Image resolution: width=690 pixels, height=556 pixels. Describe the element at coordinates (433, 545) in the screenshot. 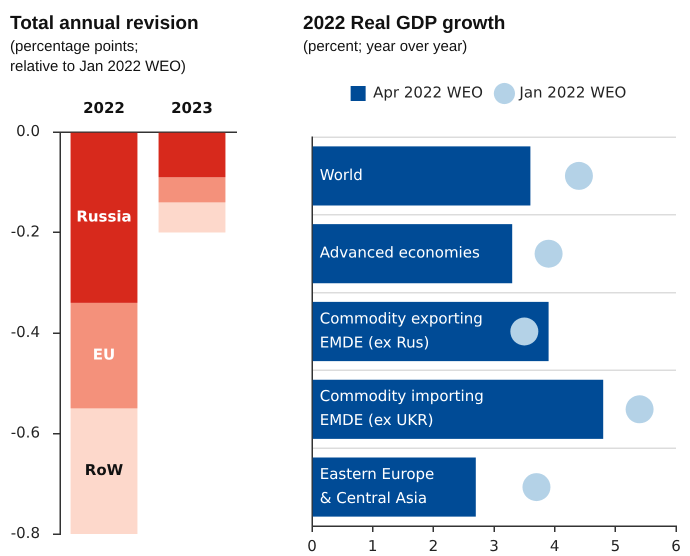

I see `x-tick-label: 2` at that location.